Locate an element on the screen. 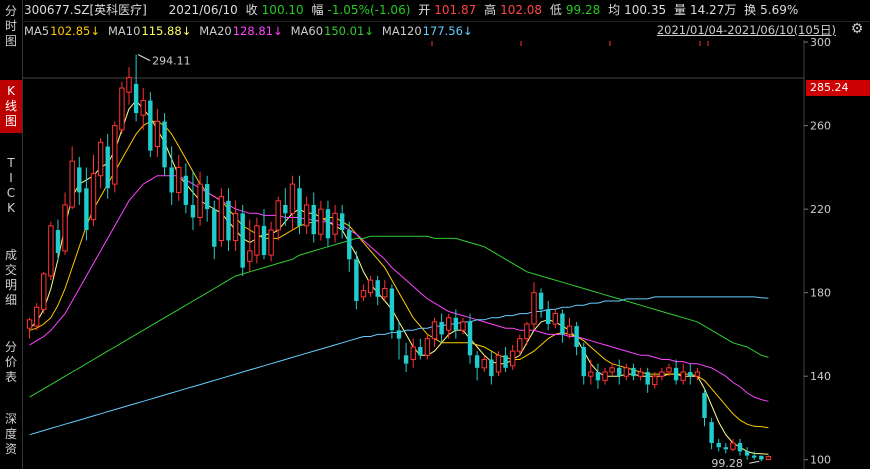  side-tab-4: 分价表 is located at coordinates (11, 362).